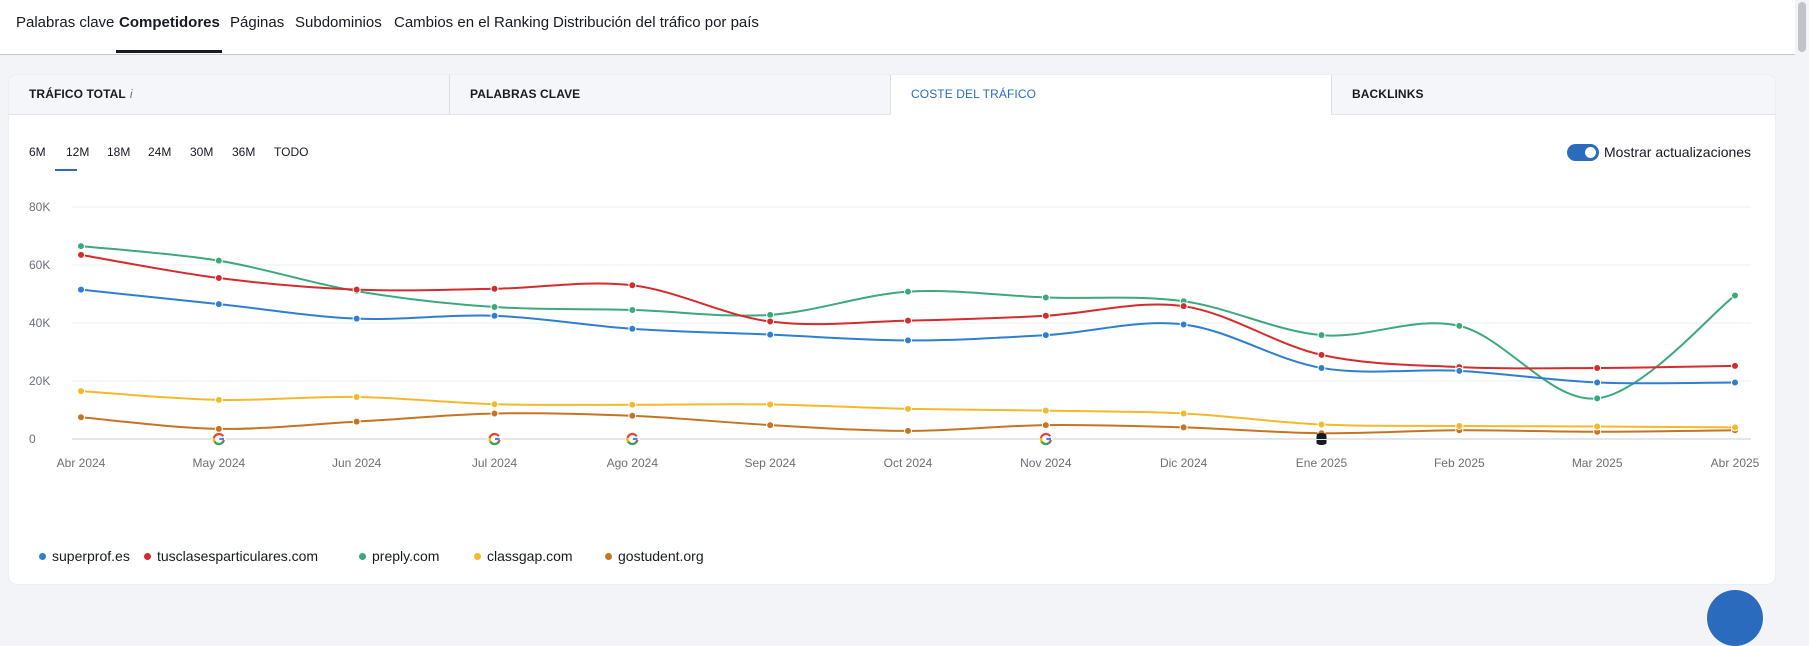 This screenshot has height=646, width=1809. What do you see at coordinates (1802, 302) in the screenshot?
I see `page-scrollbar` at bounding box center [1802, 302].